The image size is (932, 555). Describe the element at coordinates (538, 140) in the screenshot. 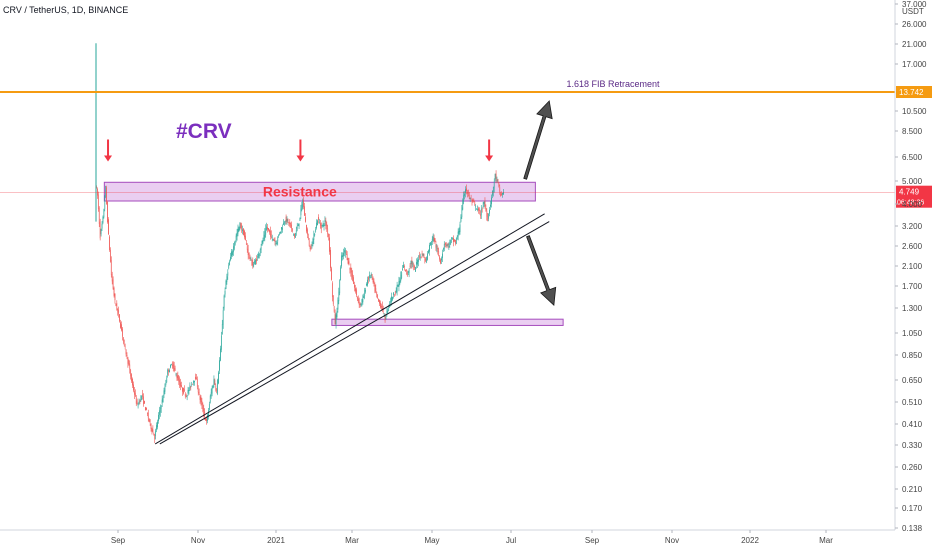

I see `projection-arrow-up` at that location.